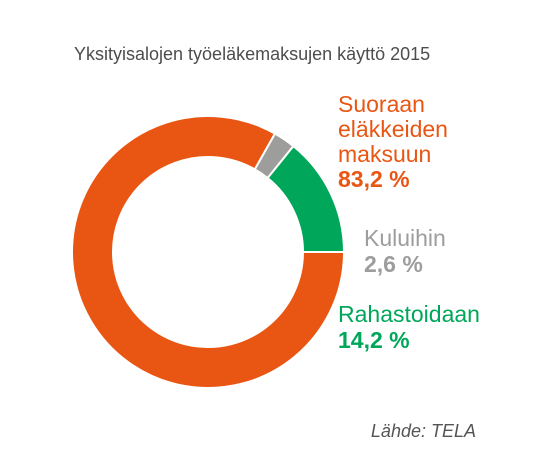  I want to click on legend-item-suoraan: Suoraan eläkkeiden maksuun 83,2 %, so click(393, 142).